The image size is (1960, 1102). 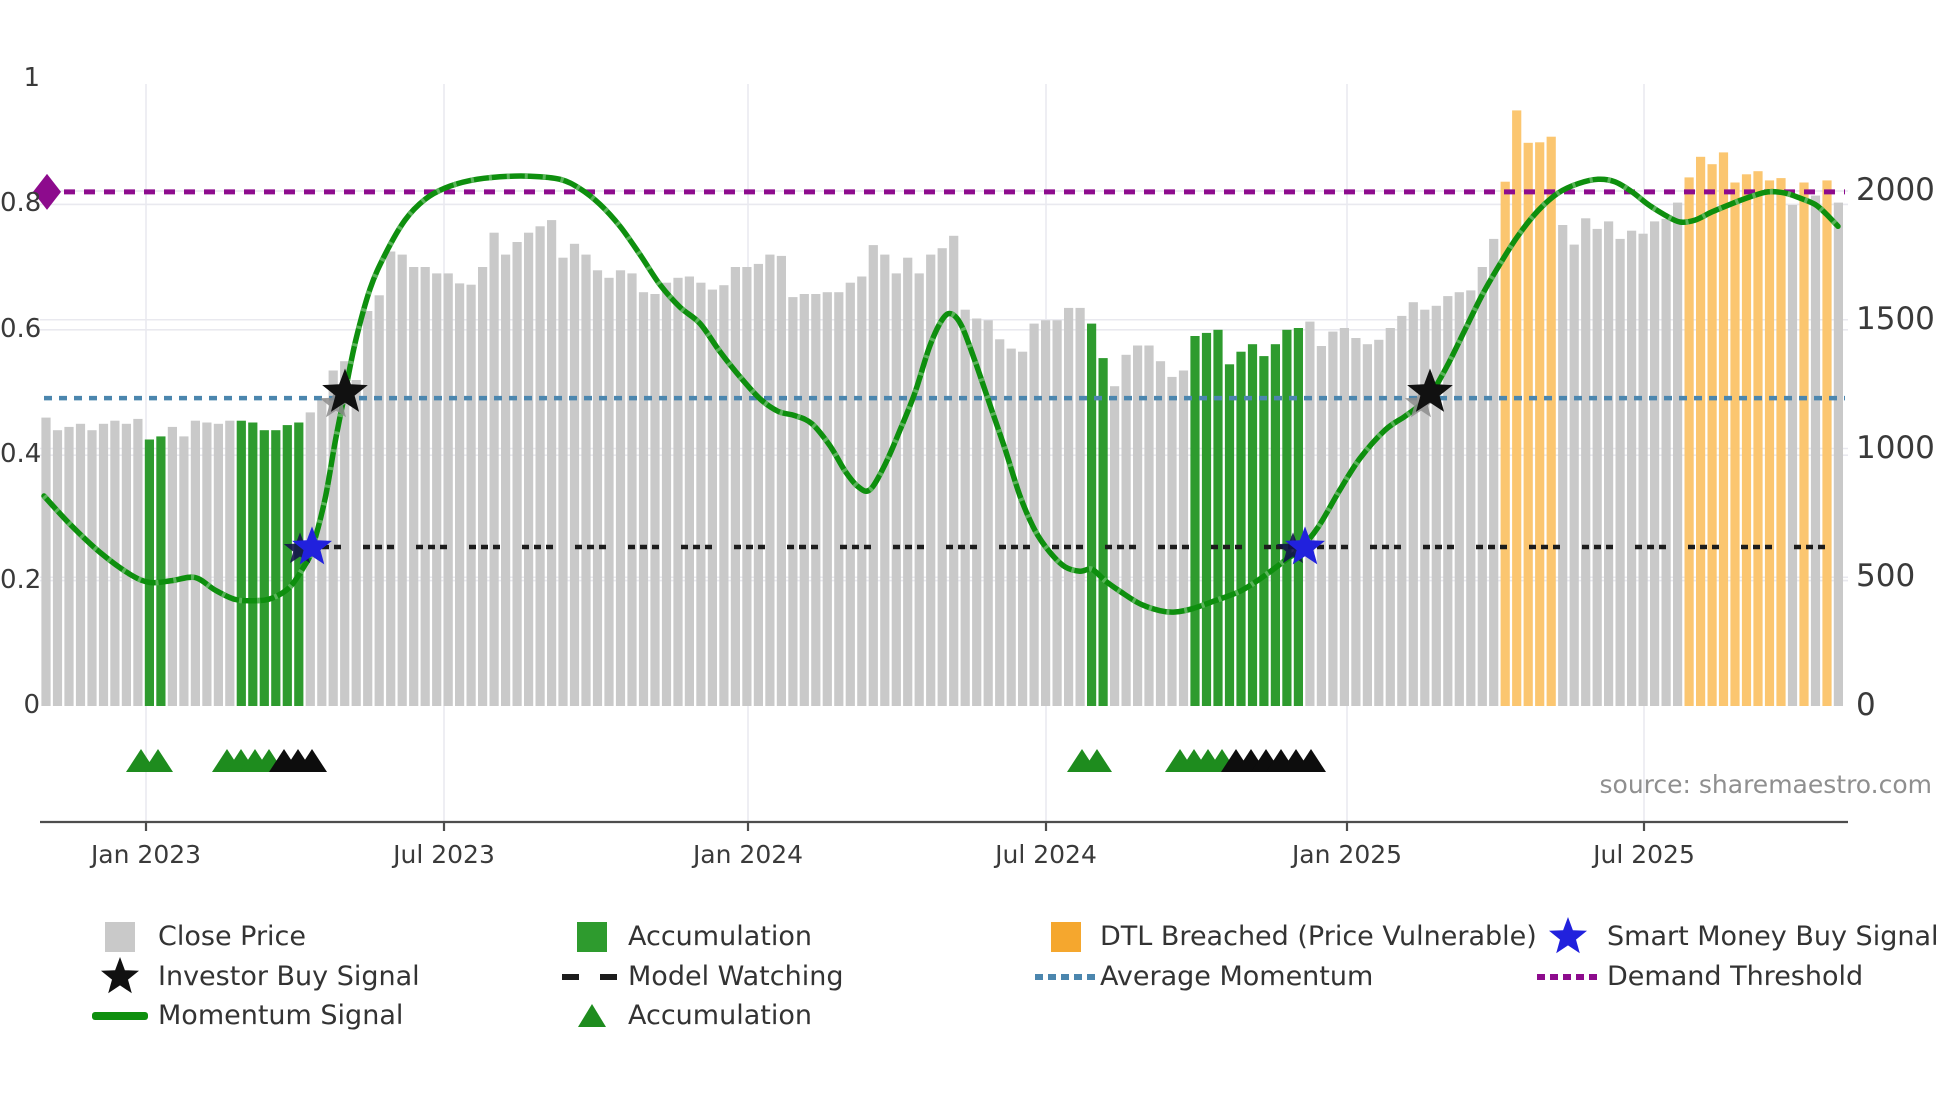 I want to click on legend-label-smart-money-buy-signal: Smart Money Buy Signal, so click(x=1773, y=936).